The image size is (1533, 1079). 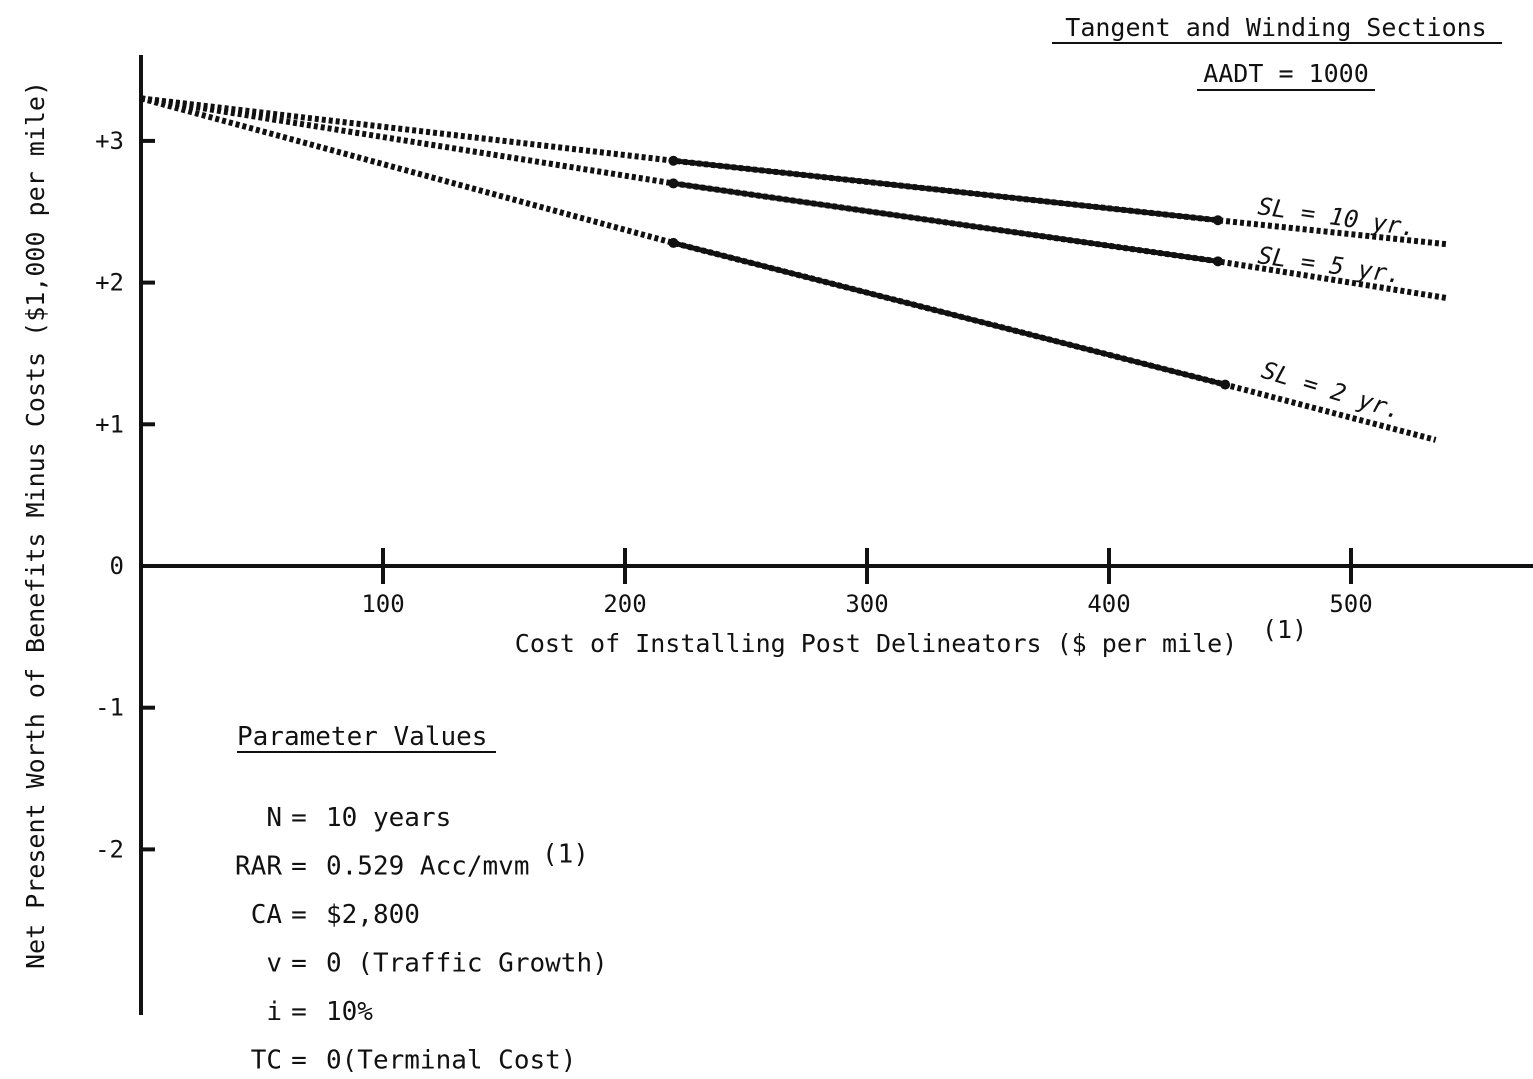 What do you see at coordinates (109, 849) in the screenshot?
I see `y-tick-label: -2` at bounding box center [109, 849].